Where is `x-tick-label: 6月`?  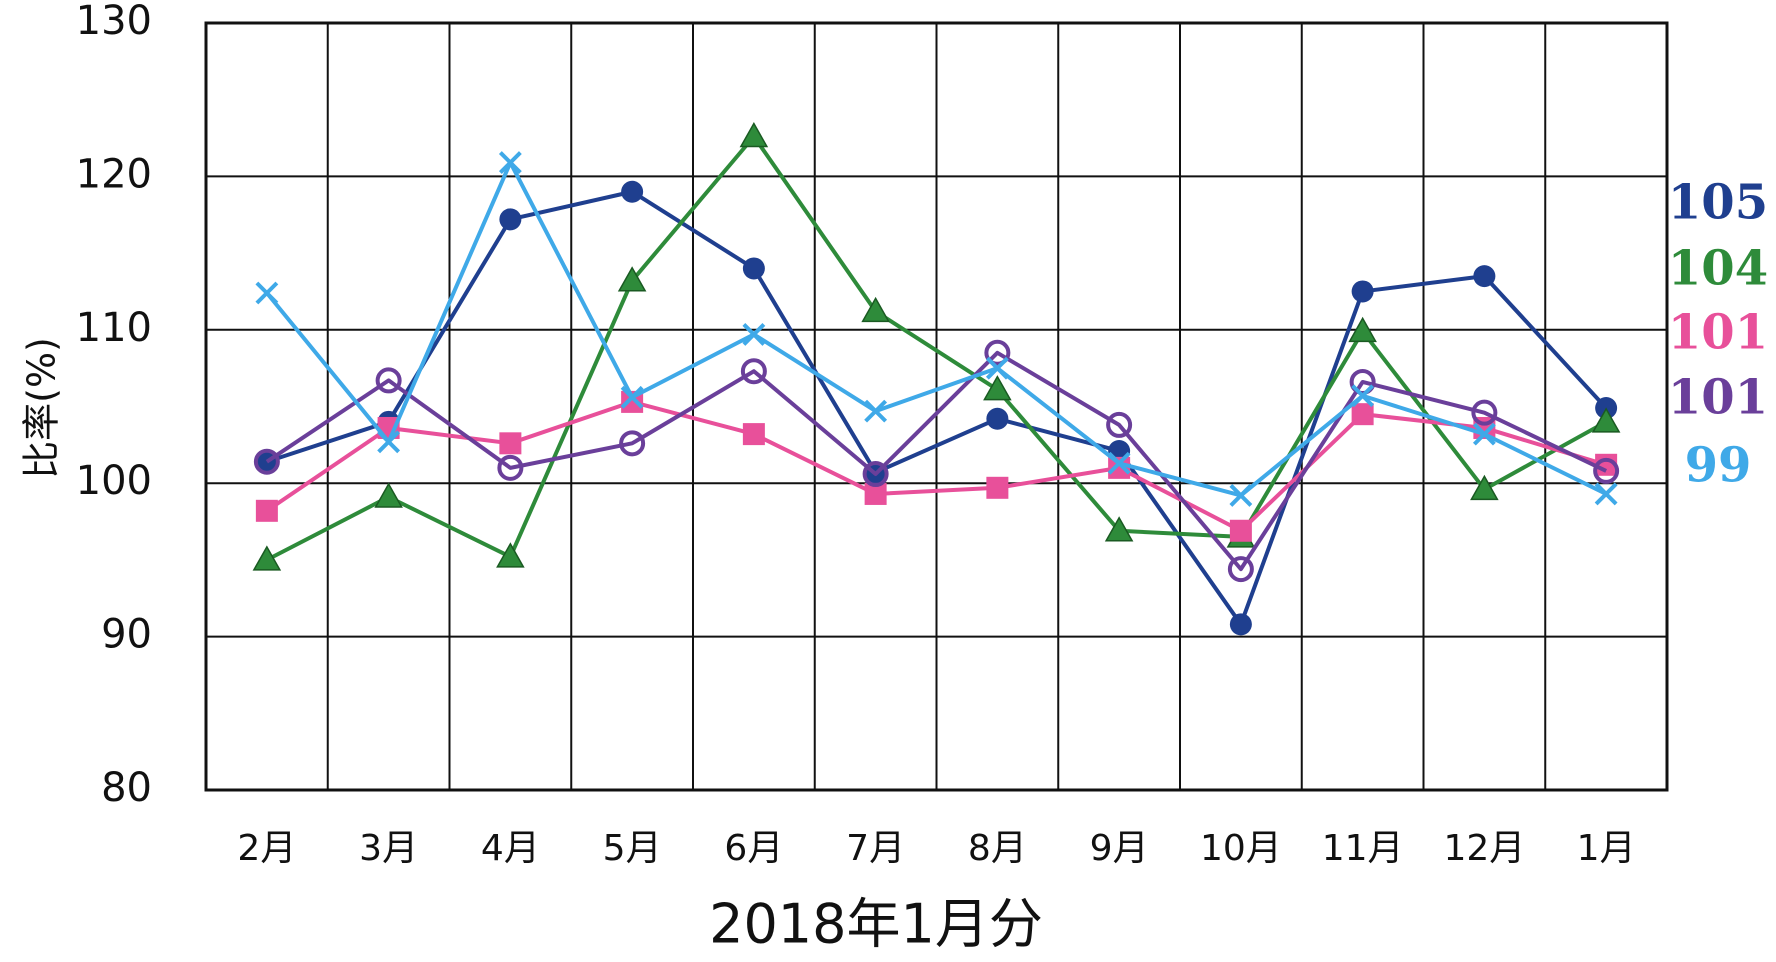
x-tick-label: 6月 is located at coordinates (753, 848).